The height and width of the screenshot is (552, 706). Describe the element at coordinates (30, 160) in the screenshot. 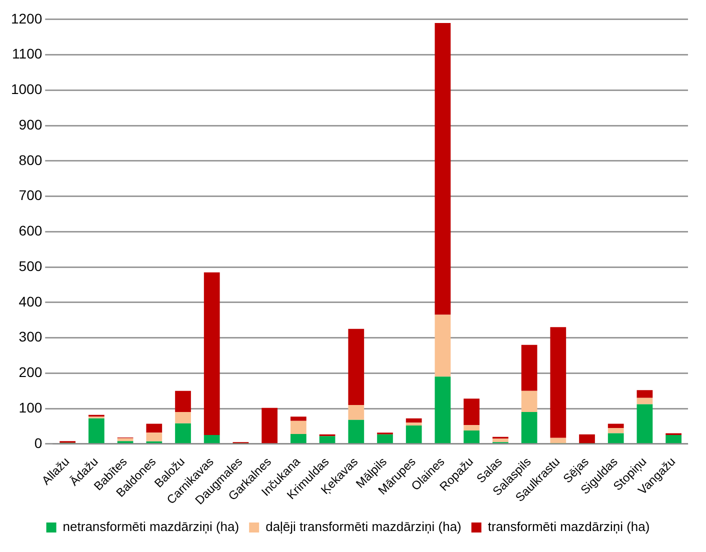

I see `y-tick-label: 800` at that location.